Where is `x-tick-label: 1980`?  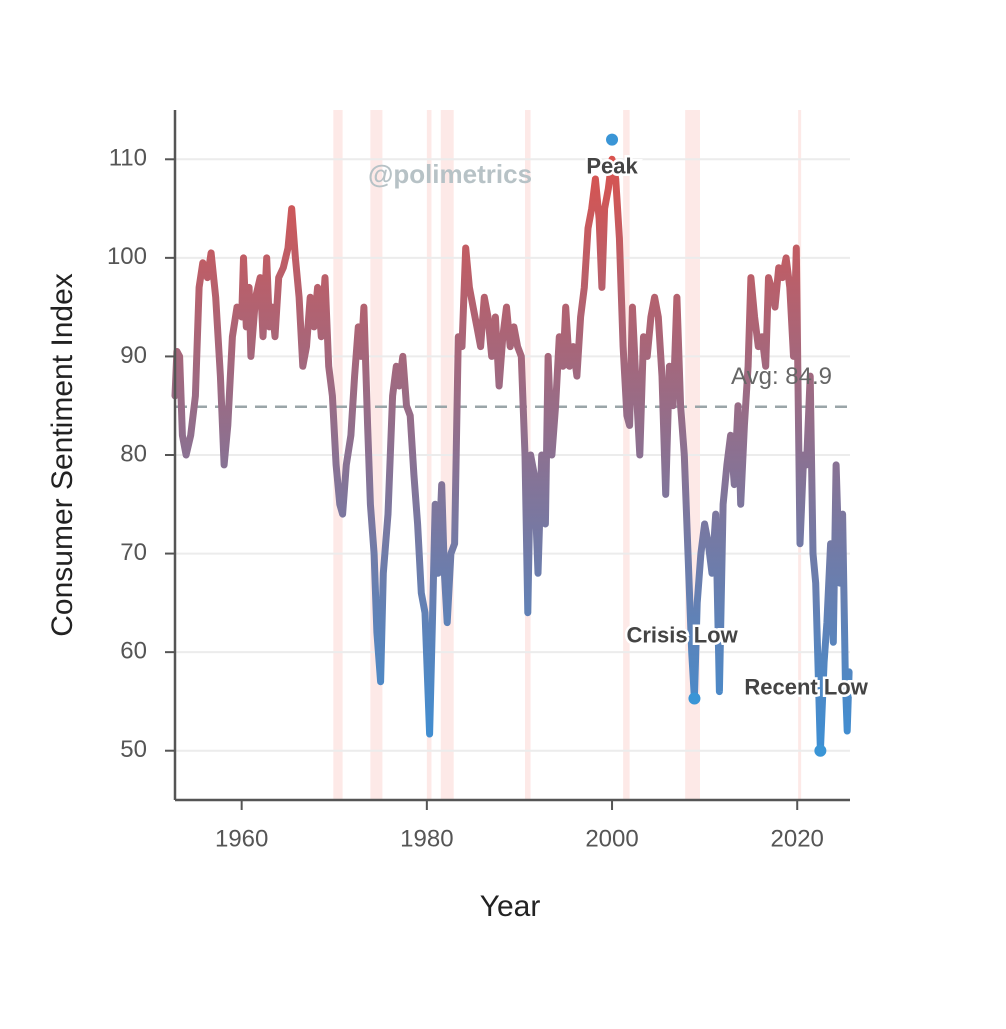 x-tick-label: 1980 is located at coordinates (426, 838).